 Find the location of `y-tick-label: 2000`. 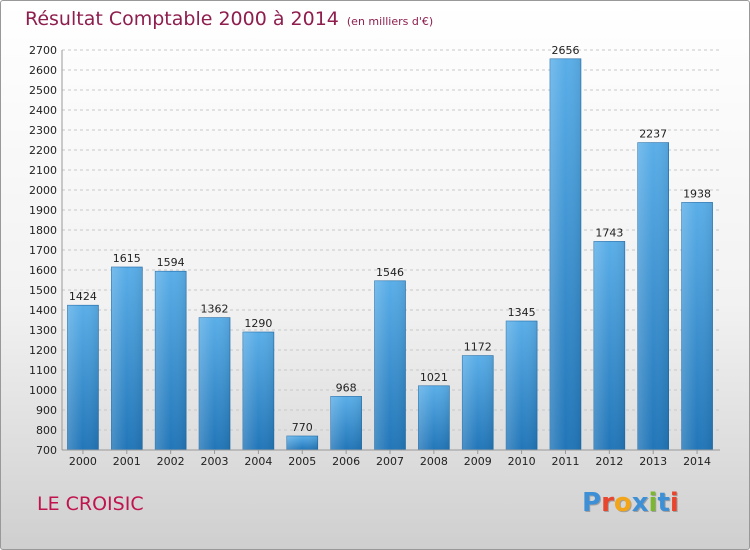

y-tick-label: 2000 is located at coordinates (43, 190).